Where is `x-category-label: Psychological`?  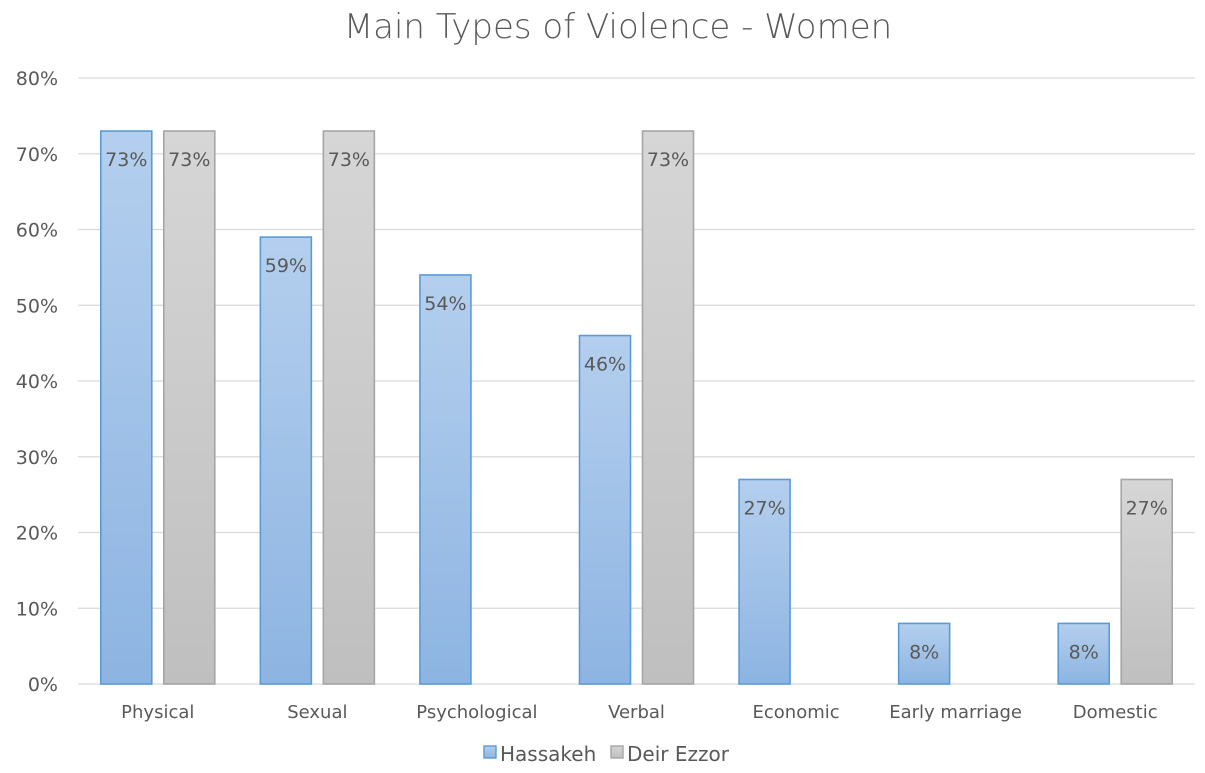
x-category-label: Psychological is located at coordinates (476, 712).